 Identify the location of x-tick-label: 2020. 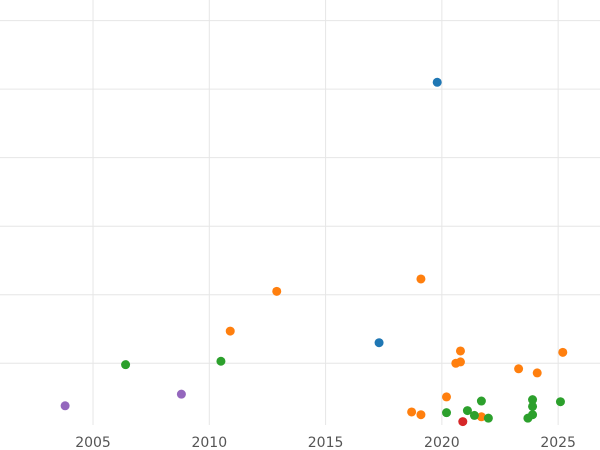
(442, 442).